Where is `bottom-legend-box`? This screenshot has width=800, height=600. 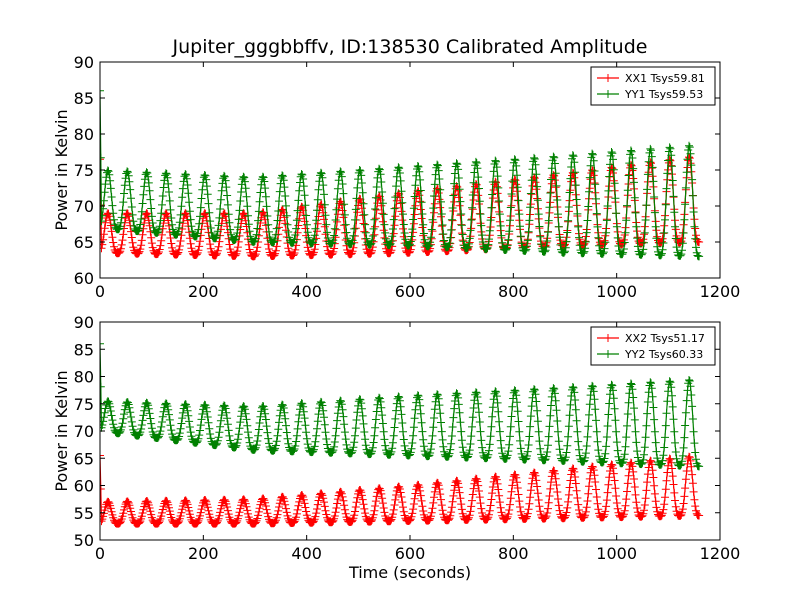
bottom-legend-box is located at coordinates (653, 346).